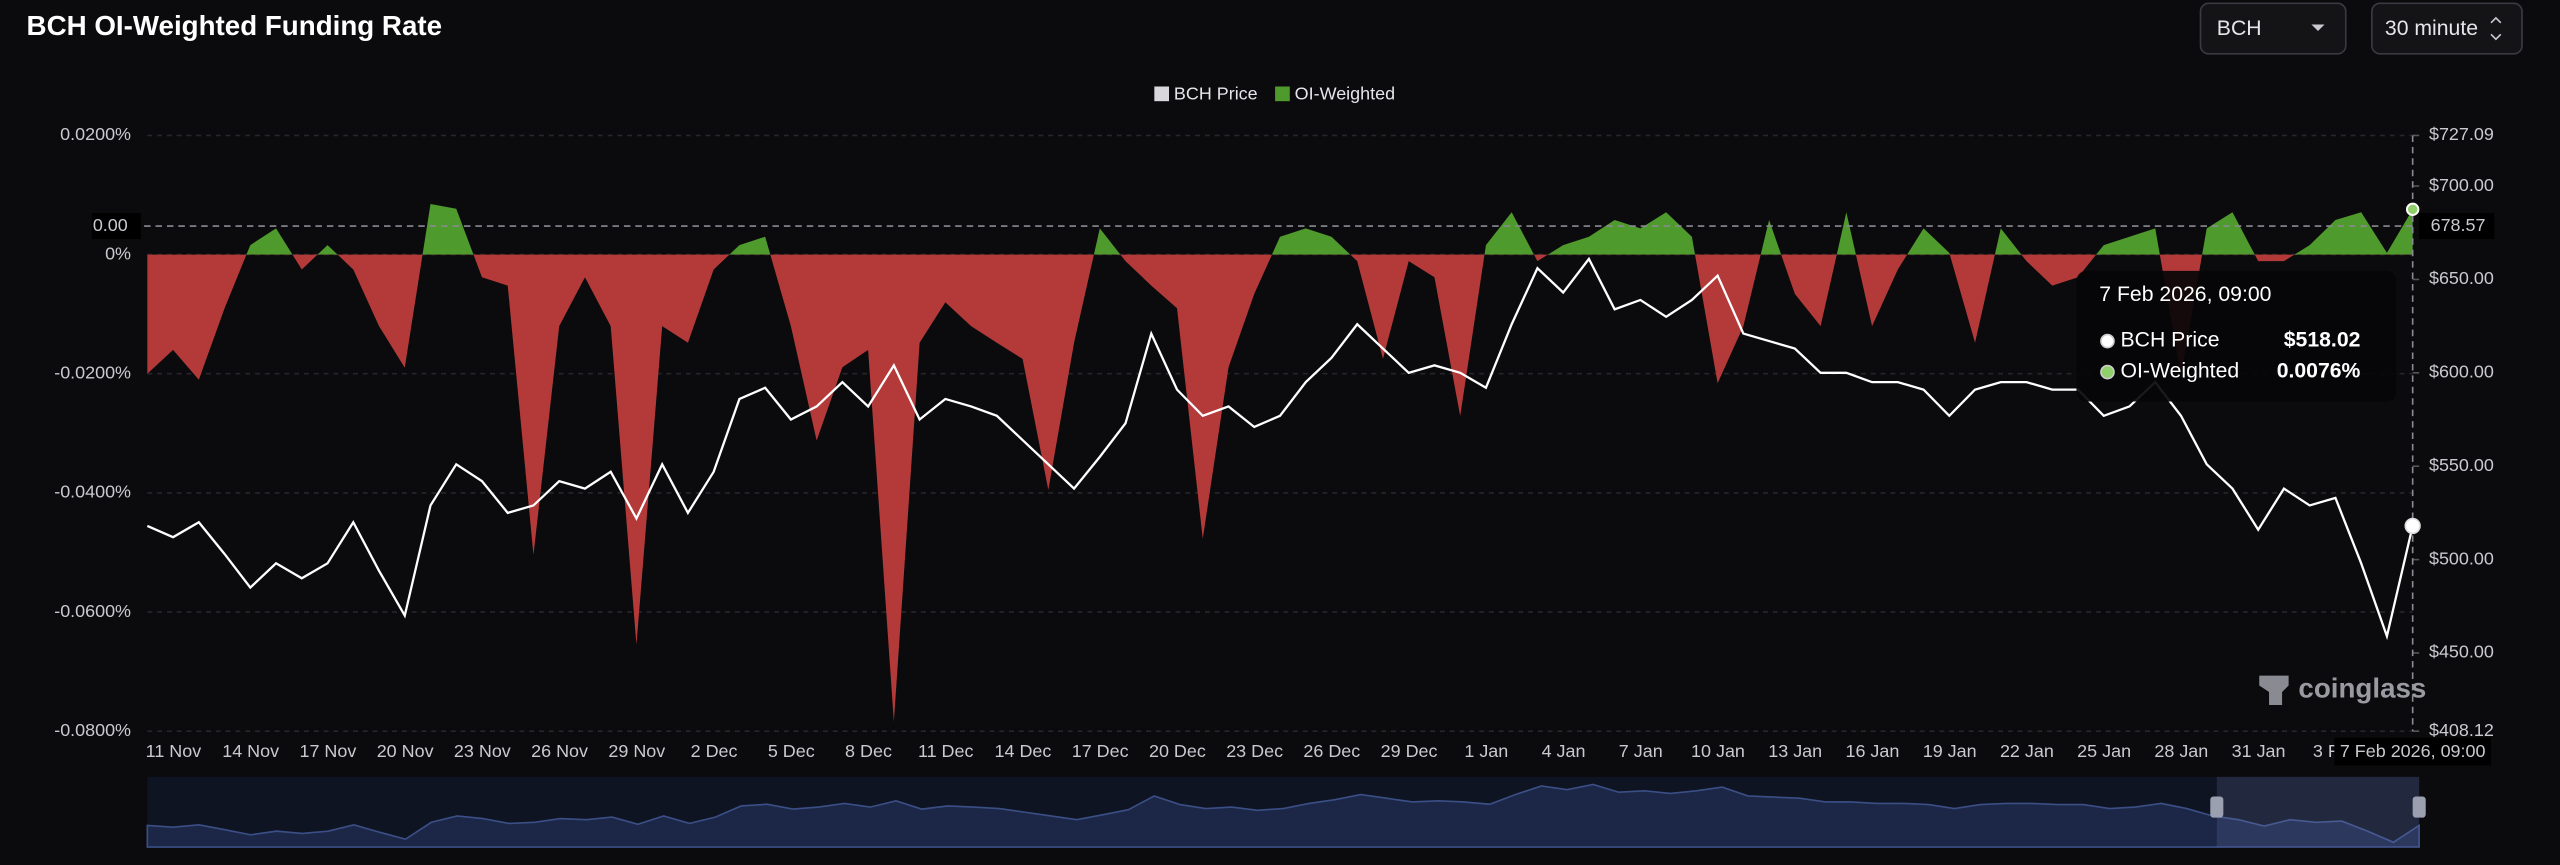 The image size is (2560, 865). Describe the element at coordinates (1641, 751) in the screenshot. I see `x-tick-label: 7 Jan` at that location.